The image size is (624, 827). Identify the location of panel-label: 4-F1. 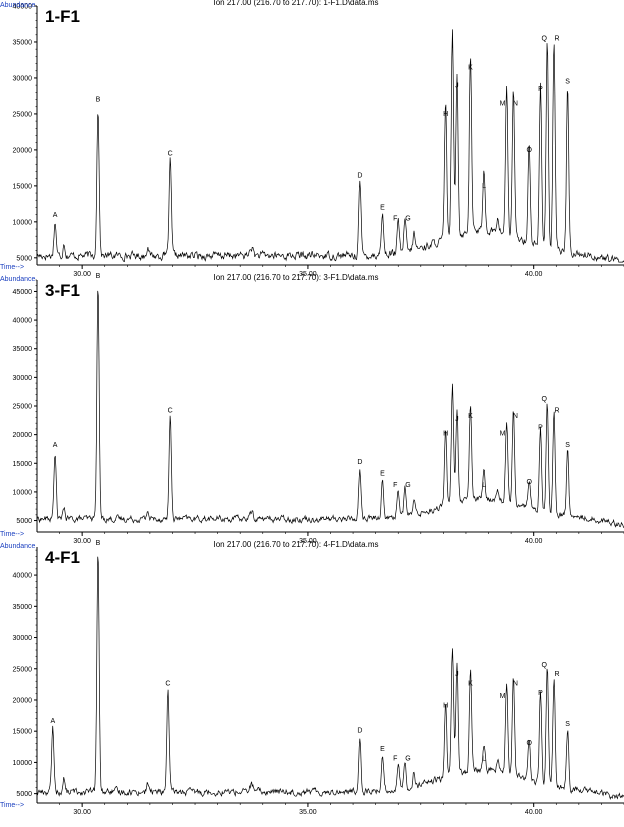
(62, 557).